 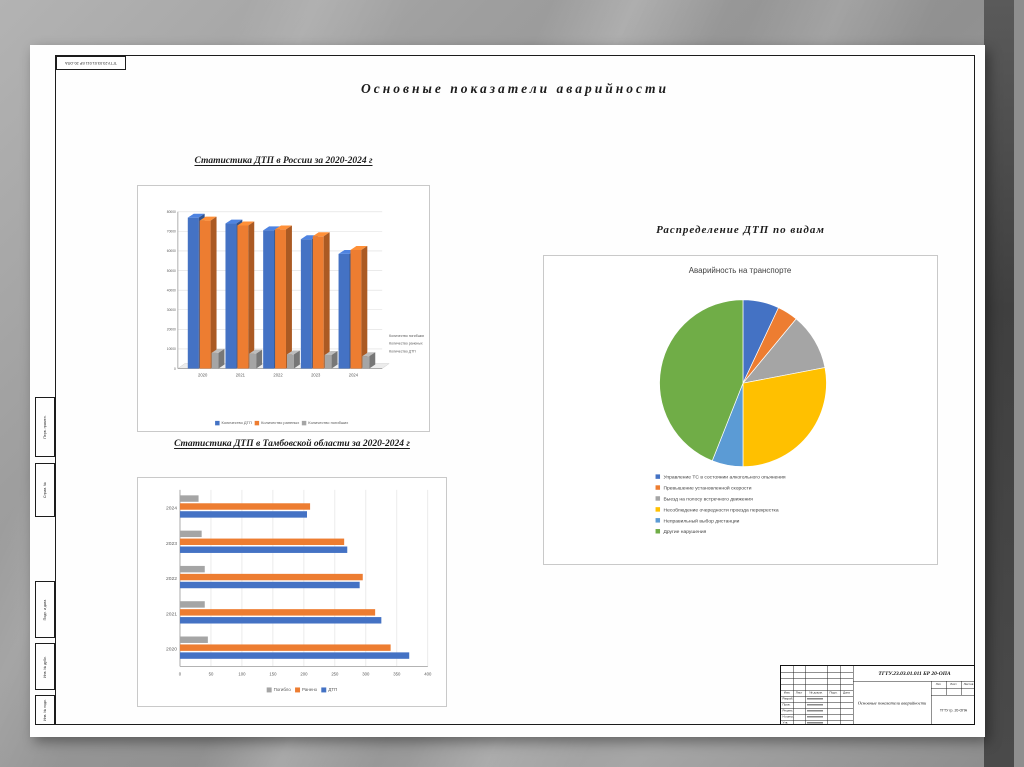 What do you see at coordinates (709, 499) in the screenshot?
I see `svg-text:Выезд на полосу встречного дви: Выезд на полосу встречного движения` at bounding box center [709, 499].